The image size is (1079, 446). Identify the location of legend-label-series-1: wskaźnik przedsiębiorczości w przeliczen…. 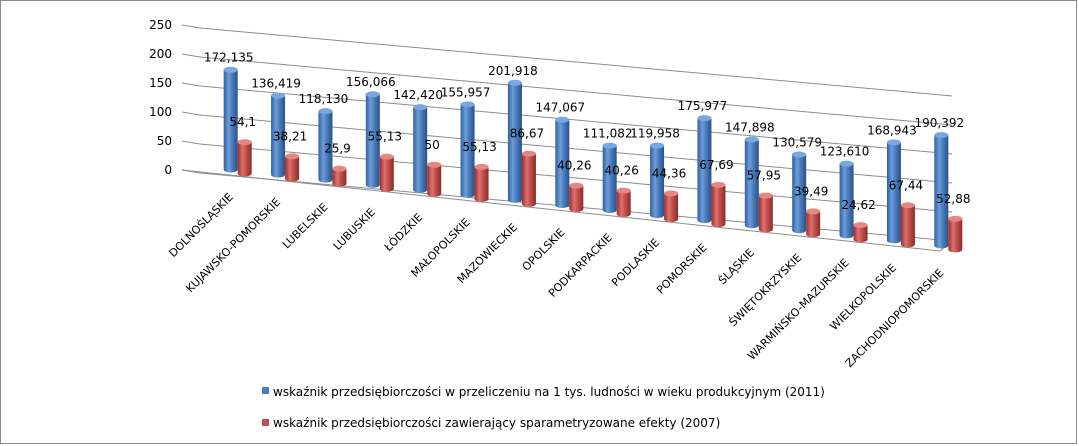
(549, 392).